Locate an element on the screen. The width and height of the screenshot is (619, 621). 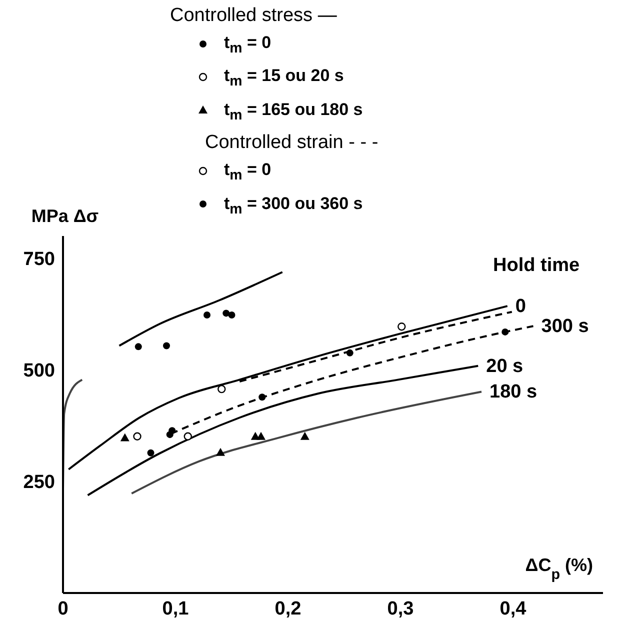
series-label: 20 s is located at coordinates (505, 366).